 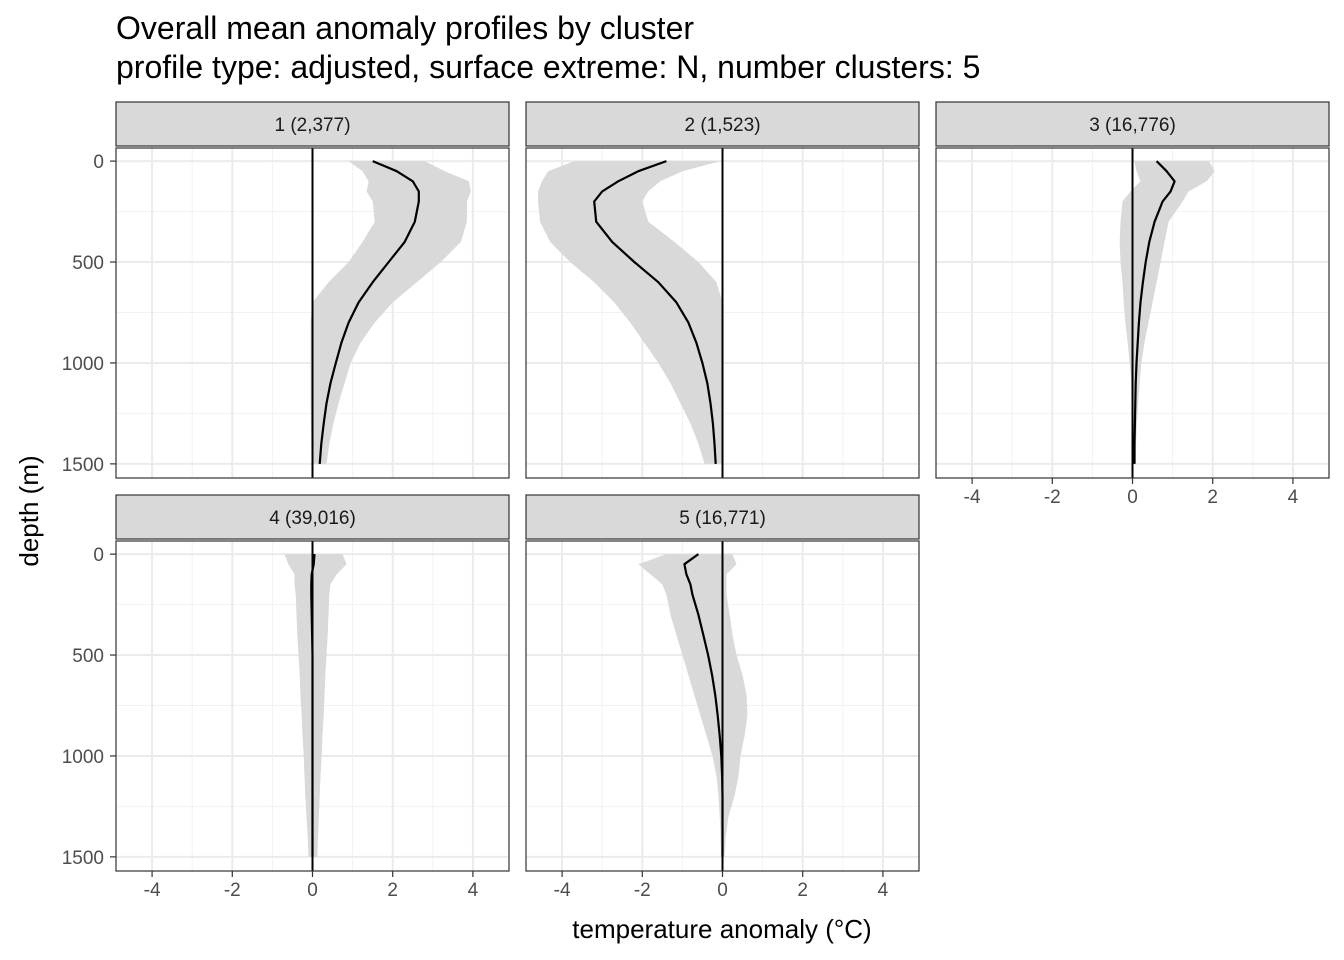 I want to click on facet-strip-label: 3 (16,776), so click(x=1132, y=125).